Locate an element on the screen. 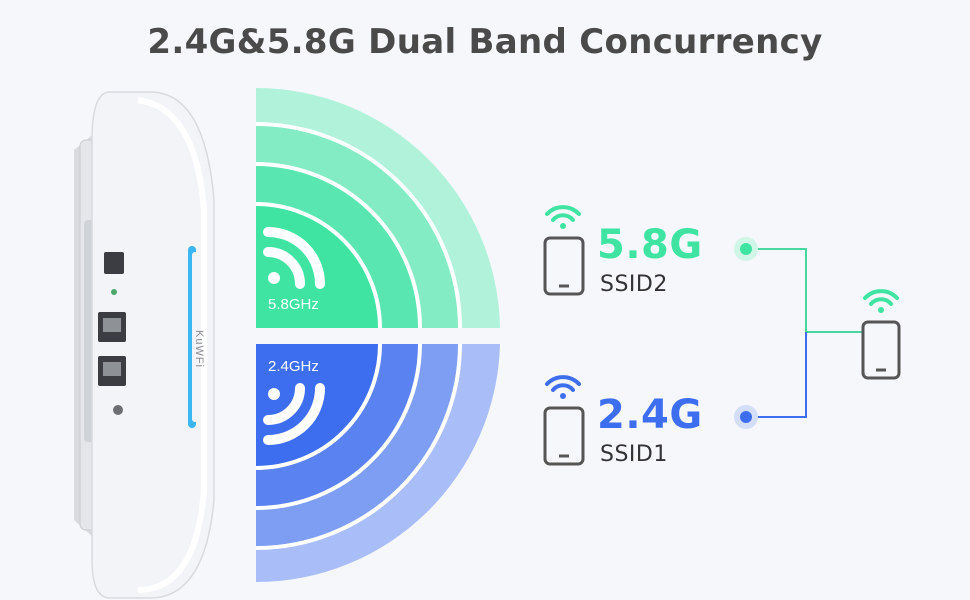  wifi-arc-icon-lower is located at coordinates (294, 414).